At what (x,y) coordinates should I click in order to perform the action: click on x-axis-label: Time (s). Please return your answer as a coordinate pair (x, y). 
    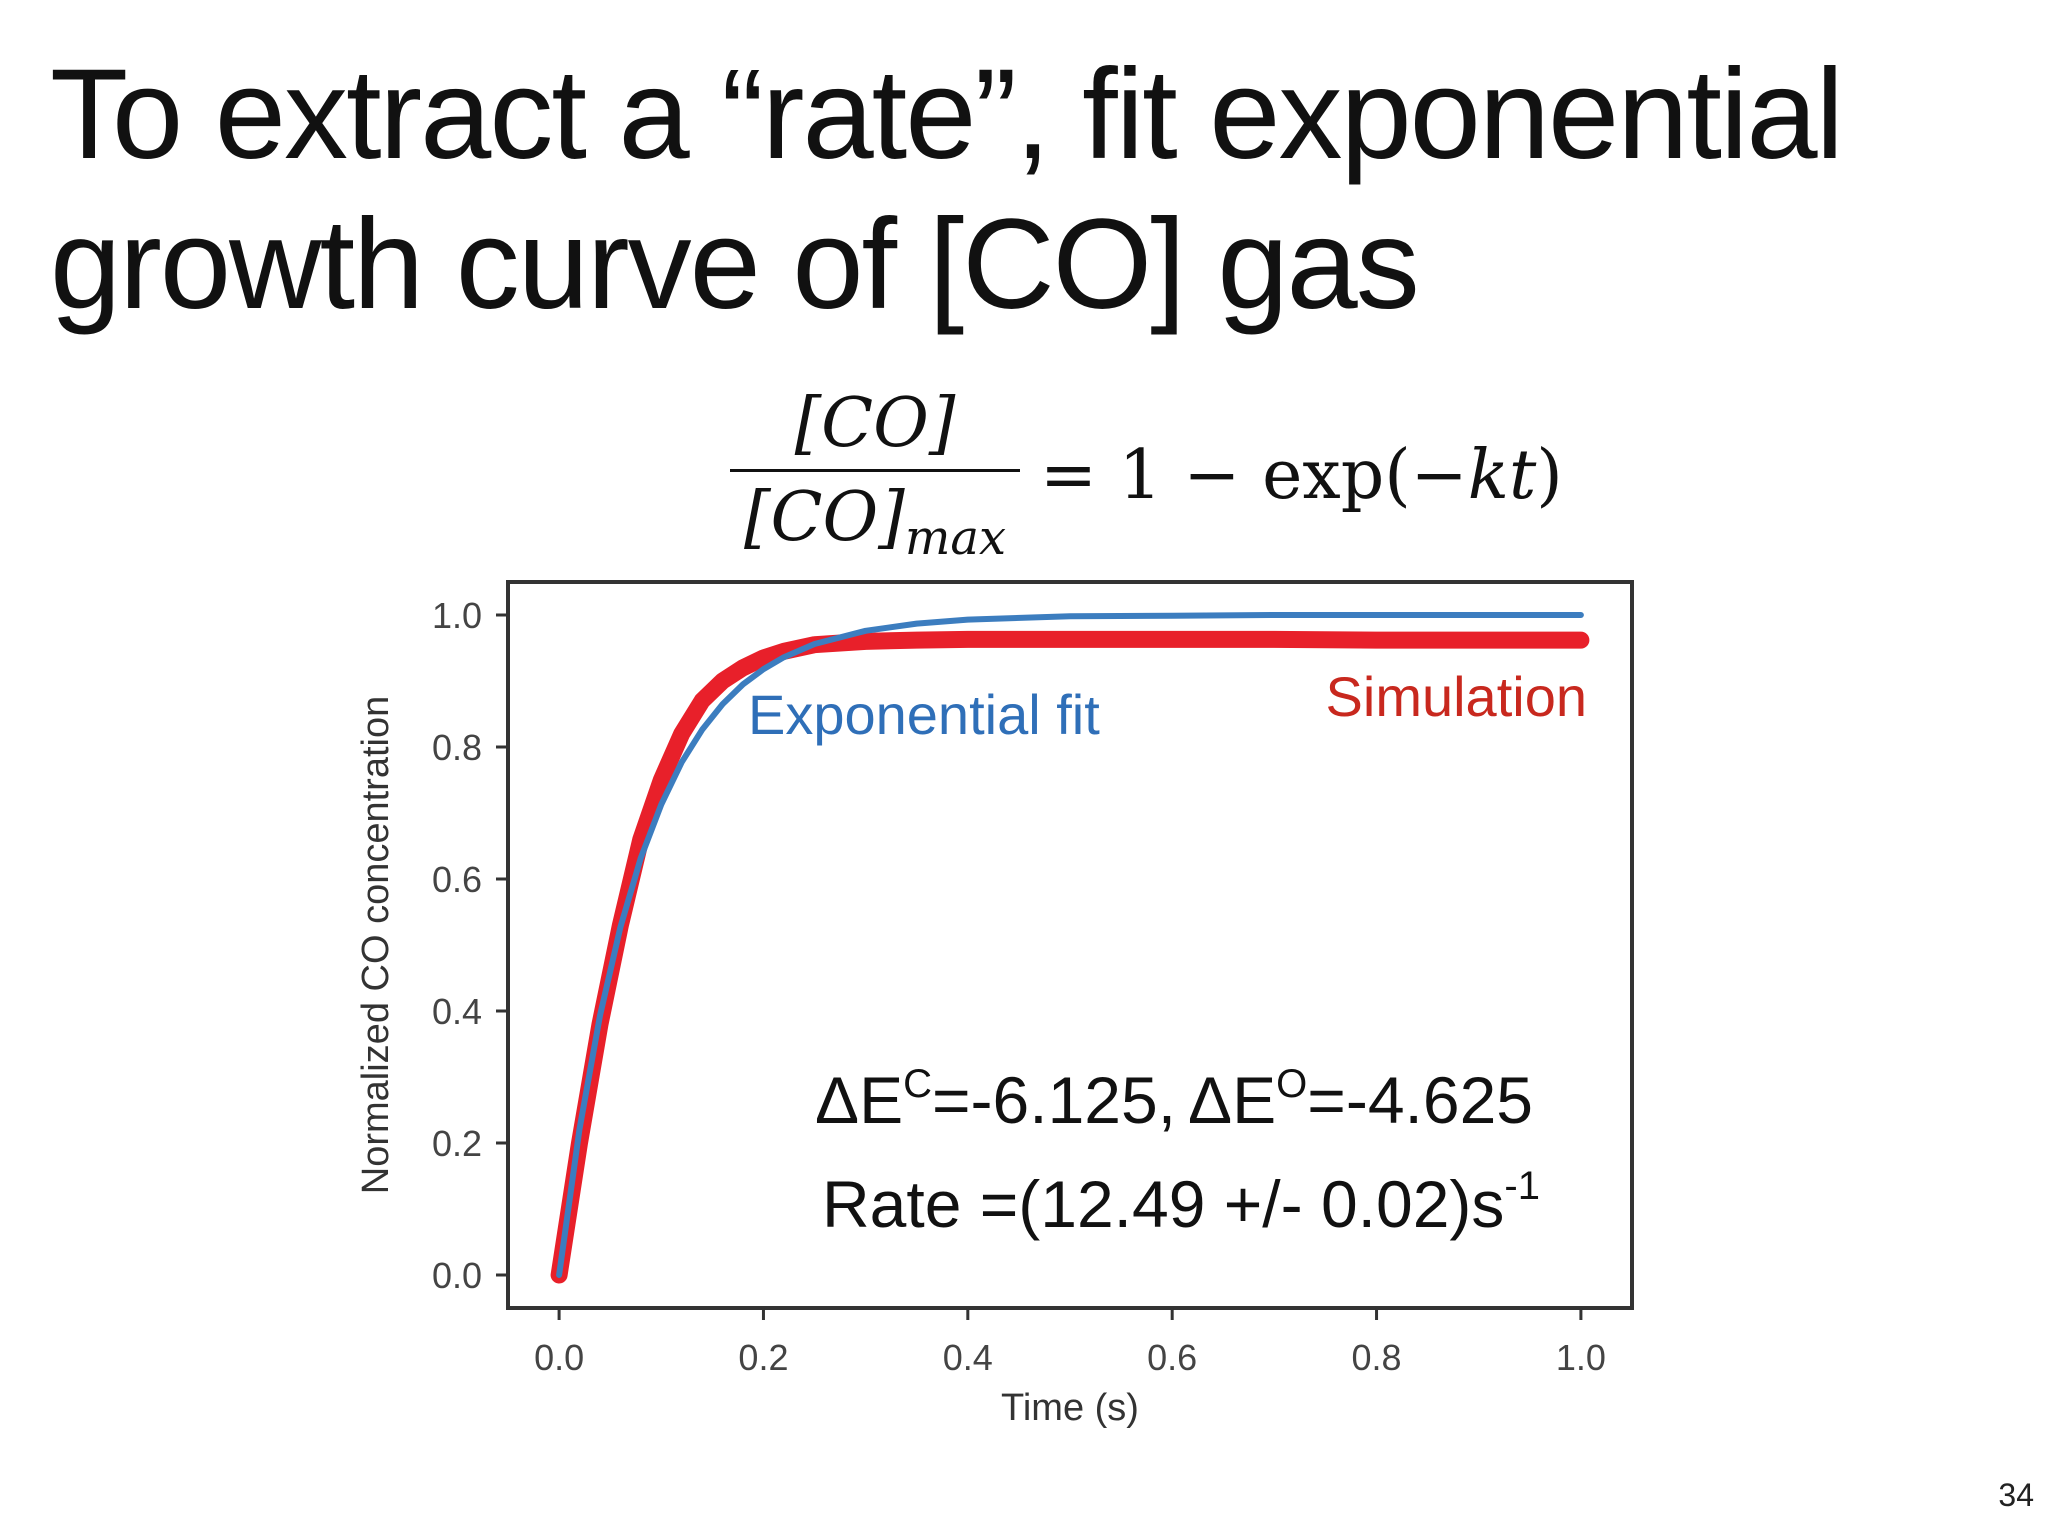
    Looking at the image, I should click on (1070, 1408).